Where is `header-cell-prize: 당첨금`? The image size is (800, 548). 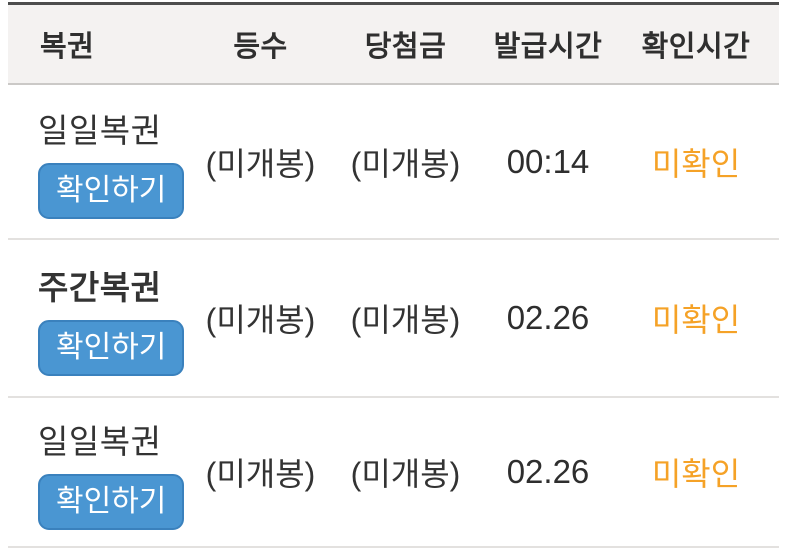 header-cell-prize: 당첨금 is located at coordinates (405, 47).